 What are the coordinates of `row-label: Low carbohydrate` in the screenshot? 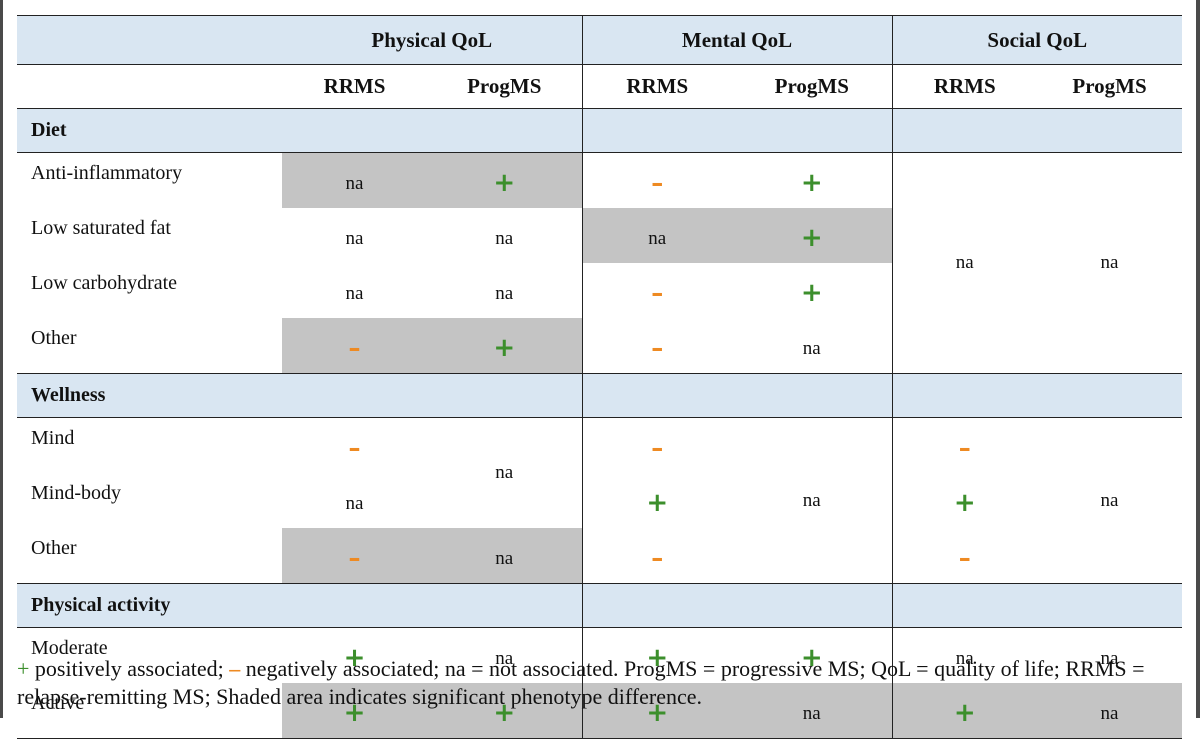 It's located at (104, 283).